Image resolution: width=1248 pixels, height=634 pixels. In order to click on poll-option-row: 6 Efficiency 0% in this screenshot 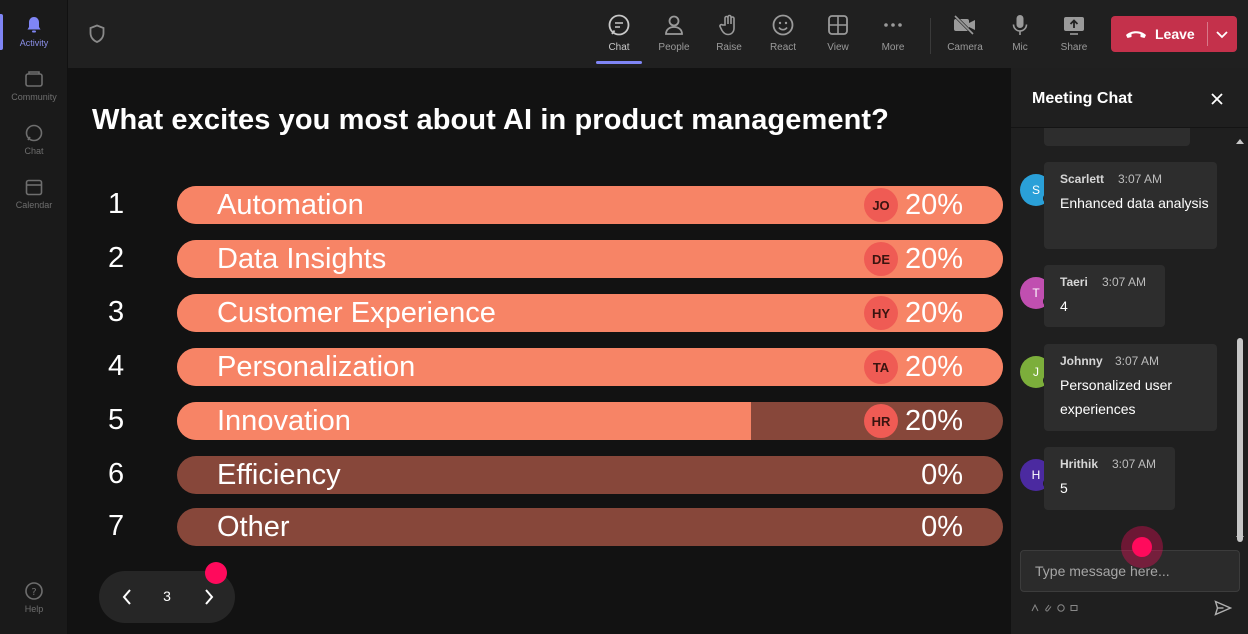, I will do `click(539, 475)`.